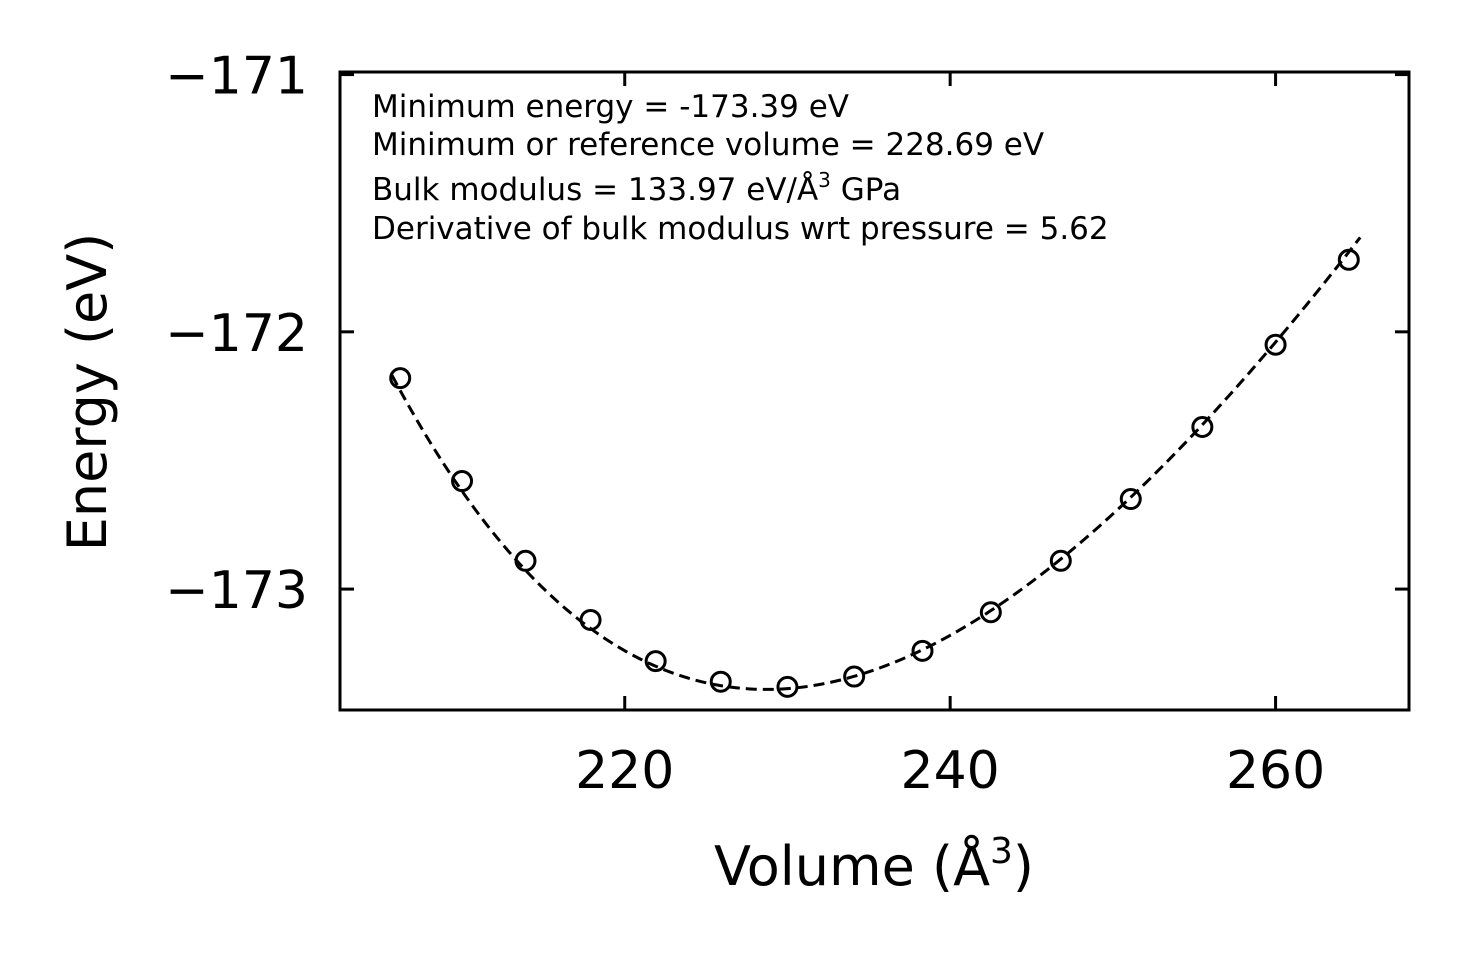 The width and height of the screenshot is (1469, 955). What do you see at coordinates (236, 77) in the screenshot?
I see `y-tick-label-0: −171` at bounding box center [236, 77].